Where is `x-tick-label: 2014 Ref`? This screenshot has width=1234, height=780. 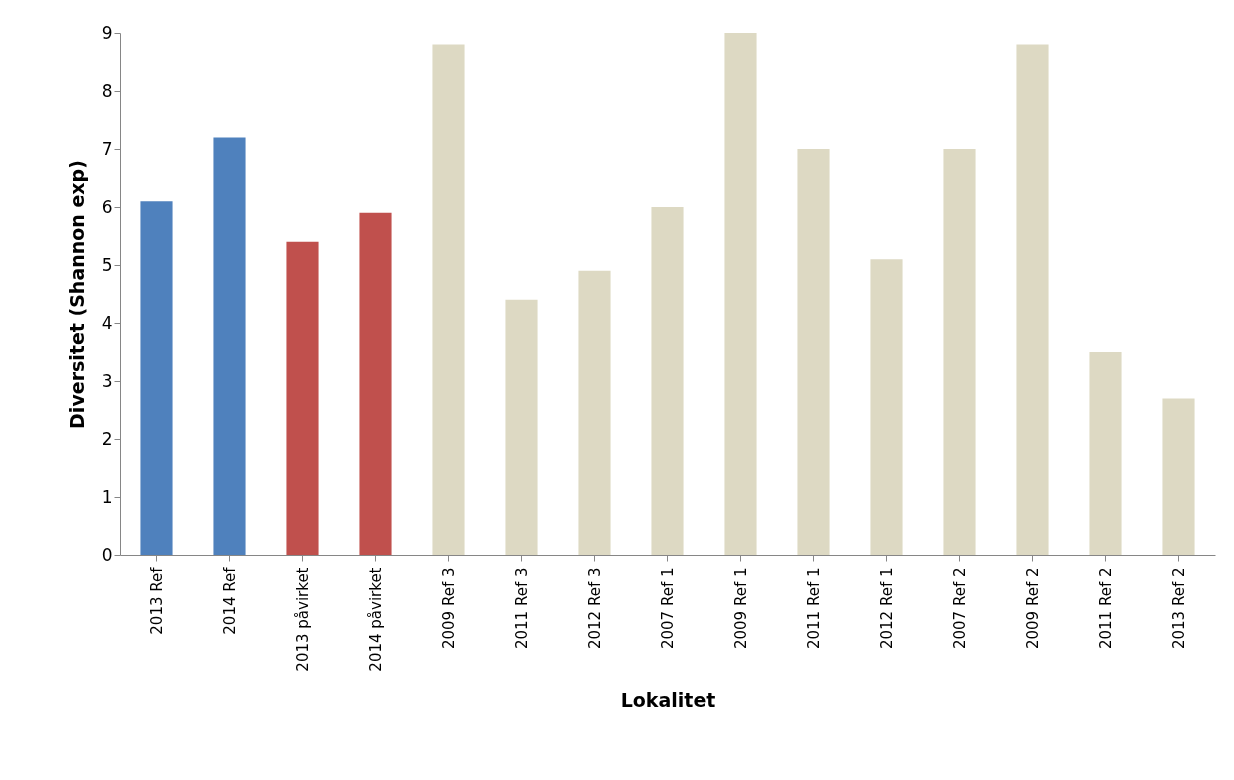
x-tick-label: 2014 Ref is located at coordinates (229, 600).